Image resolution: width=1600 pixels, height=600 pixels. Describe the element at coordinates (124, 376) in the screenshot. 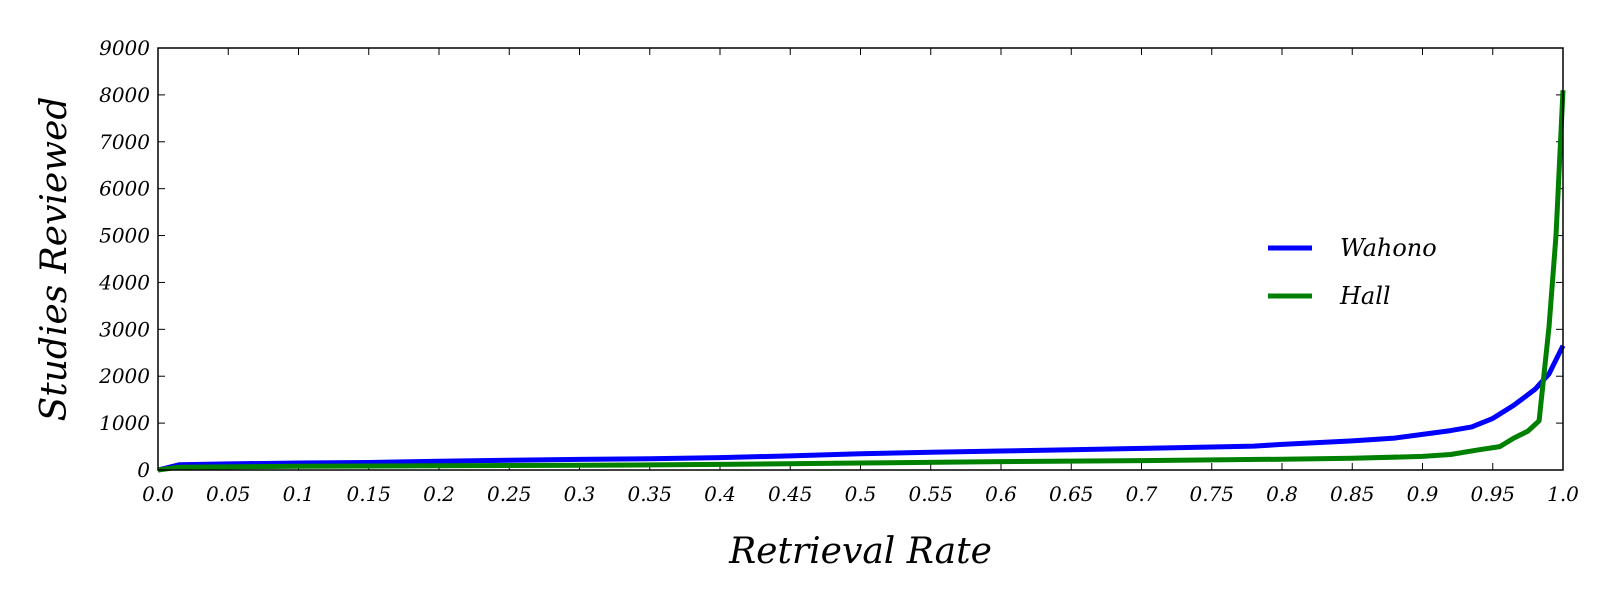

I see `y-tick-label: 2000` at that location.